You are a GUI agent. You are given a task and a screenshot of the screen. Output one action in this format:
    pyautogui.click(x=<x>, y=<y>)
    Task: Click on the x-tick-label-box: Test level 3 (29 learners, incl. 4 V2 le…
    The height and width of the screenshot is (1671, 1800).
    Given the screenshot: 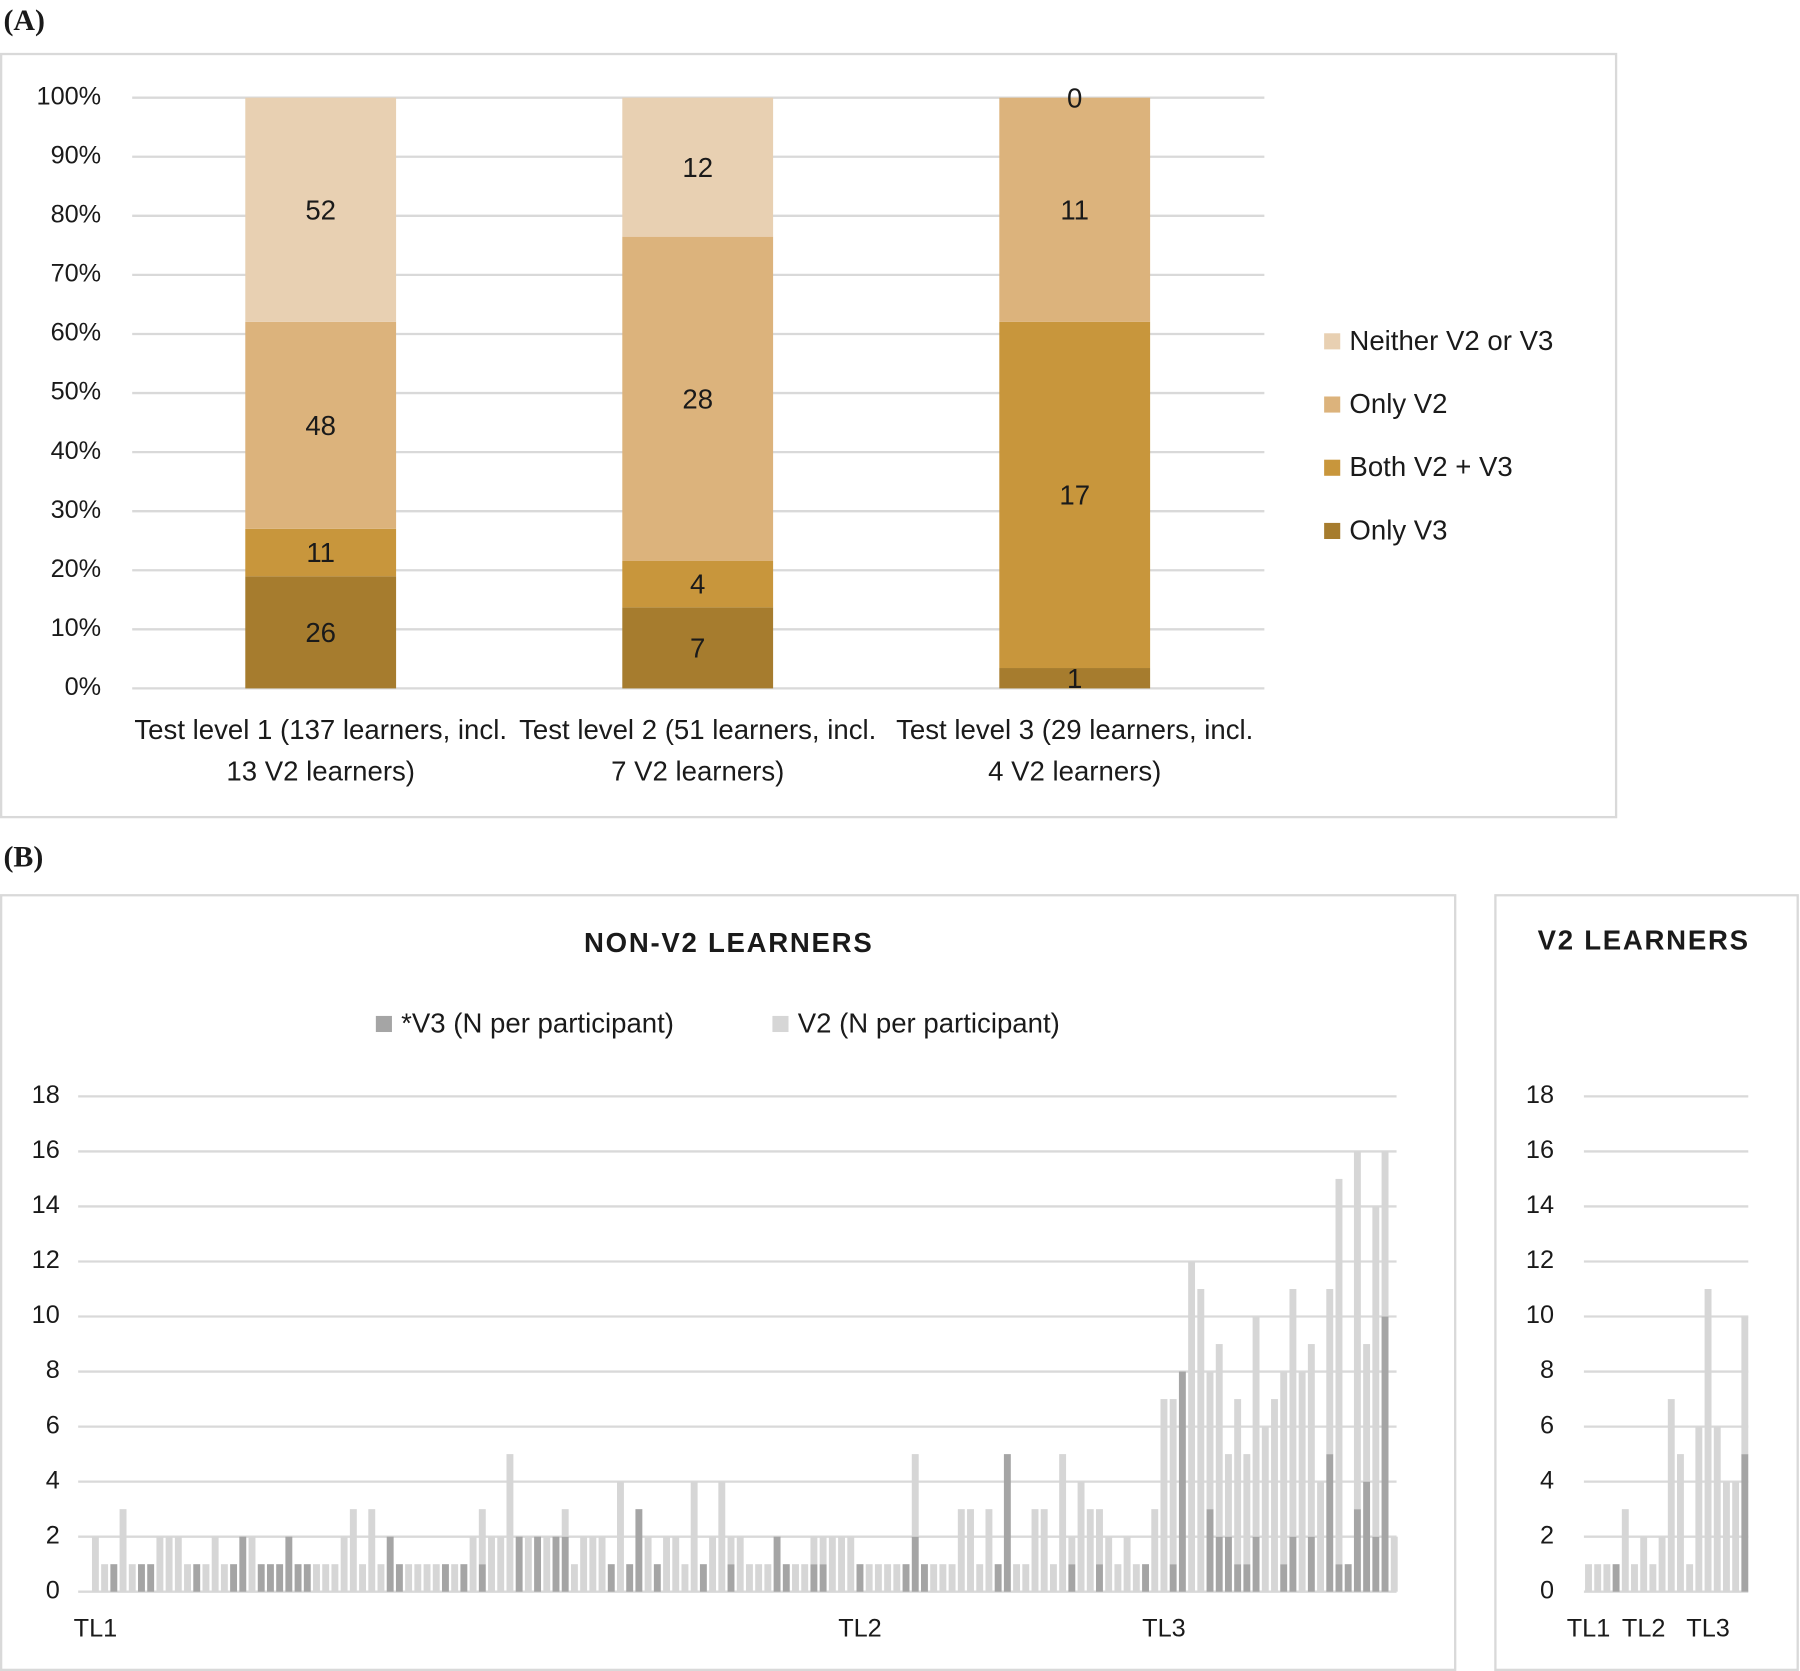 What is the action you would take?
    pyautogui.click(x=1075, y=751)
    